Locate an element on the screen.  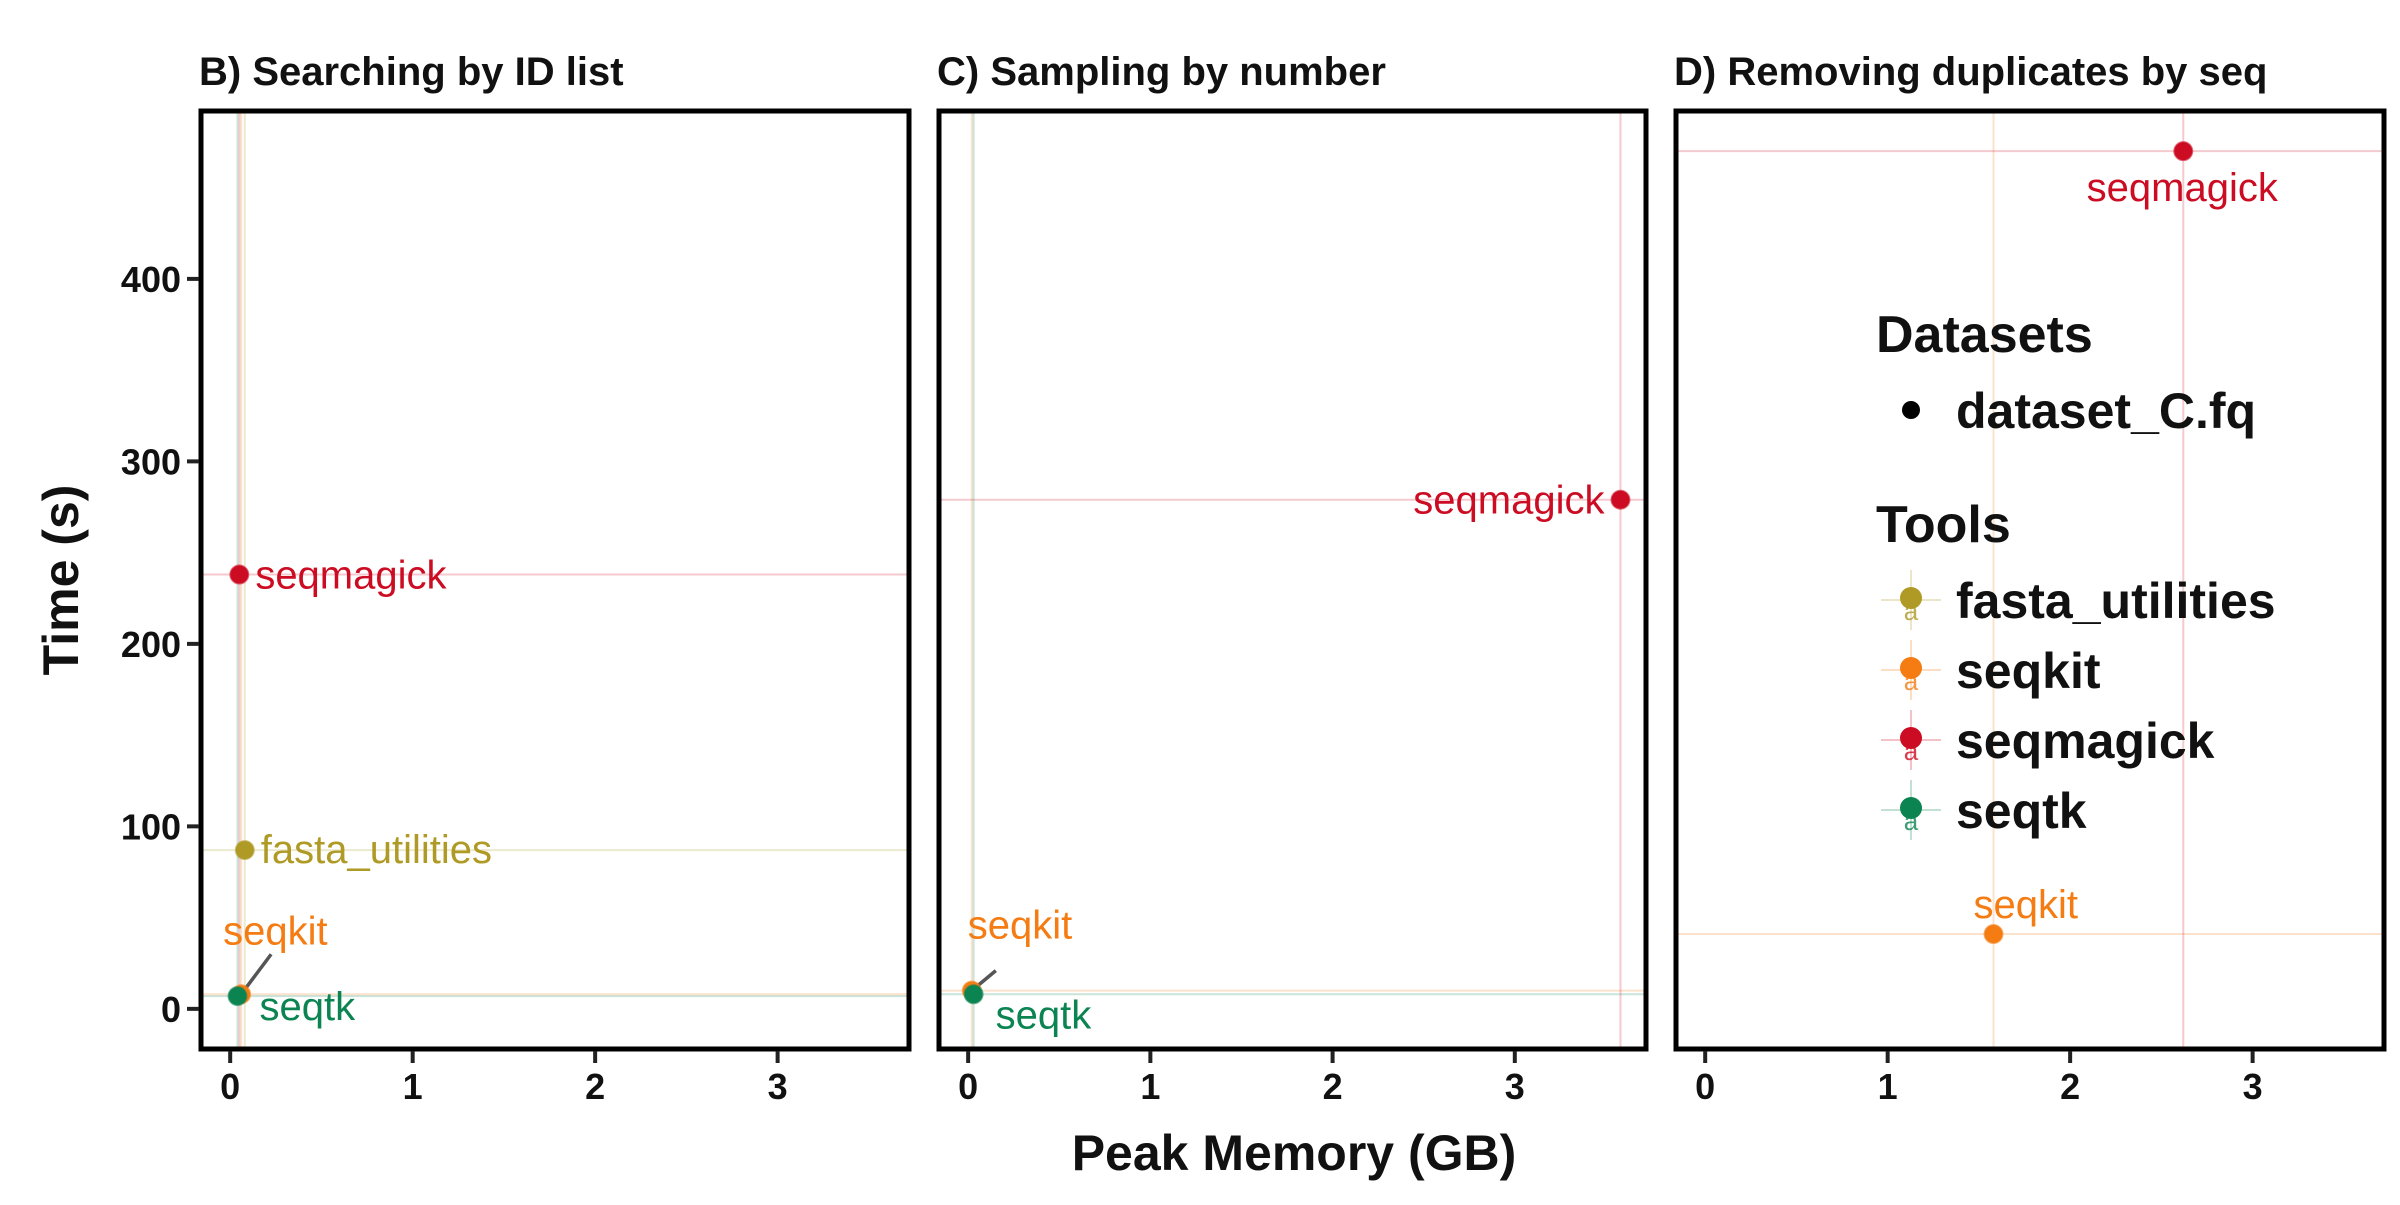
panel-title: C) Sampling by number is located at coordinates (1161, 72).